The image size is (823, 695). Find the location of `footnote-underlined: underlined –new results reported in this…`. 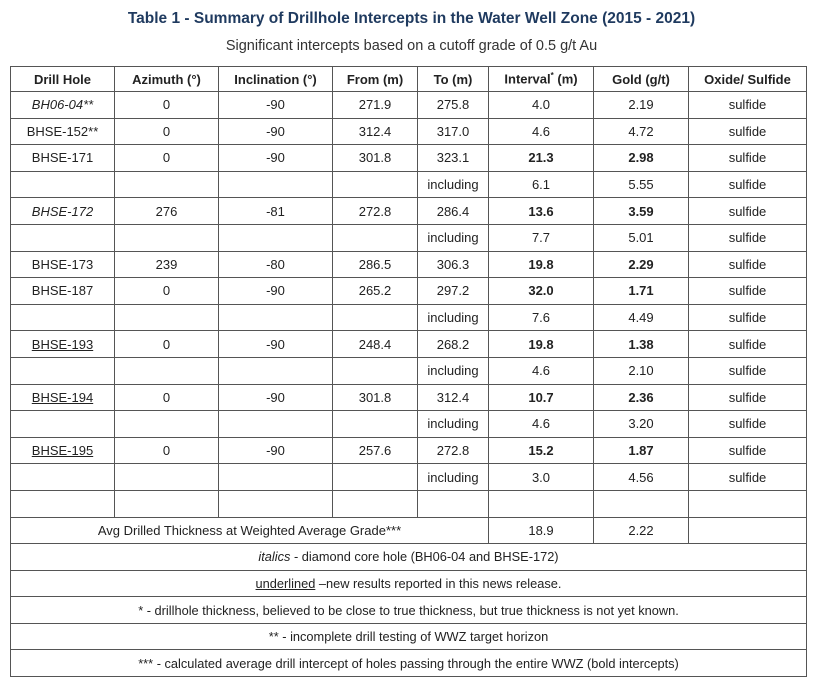

footnote-underlined: underlined –new results reported in this… is located at coordinates (408, 583).